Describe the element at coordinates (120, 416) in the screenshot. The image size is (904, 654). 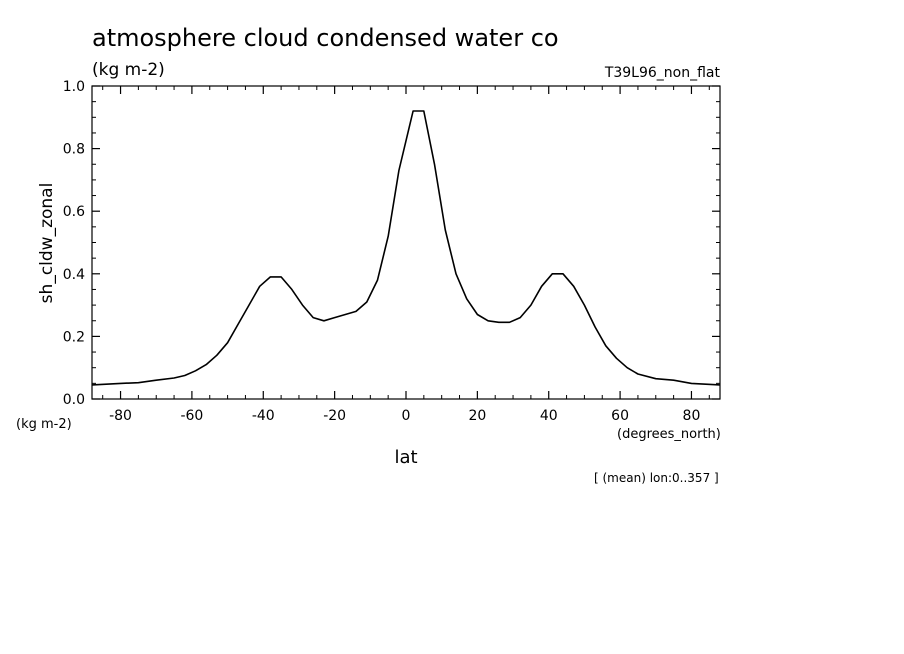
I see `x-tick-label: -80` at that location.